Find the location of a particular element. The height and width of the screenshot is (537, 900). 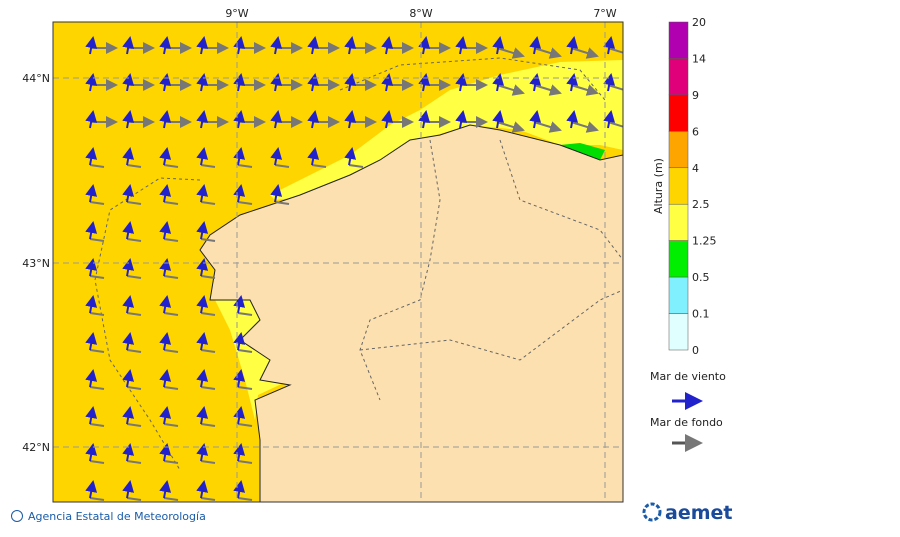

colorbar-label: 9 is located at coordinates (695, 95).